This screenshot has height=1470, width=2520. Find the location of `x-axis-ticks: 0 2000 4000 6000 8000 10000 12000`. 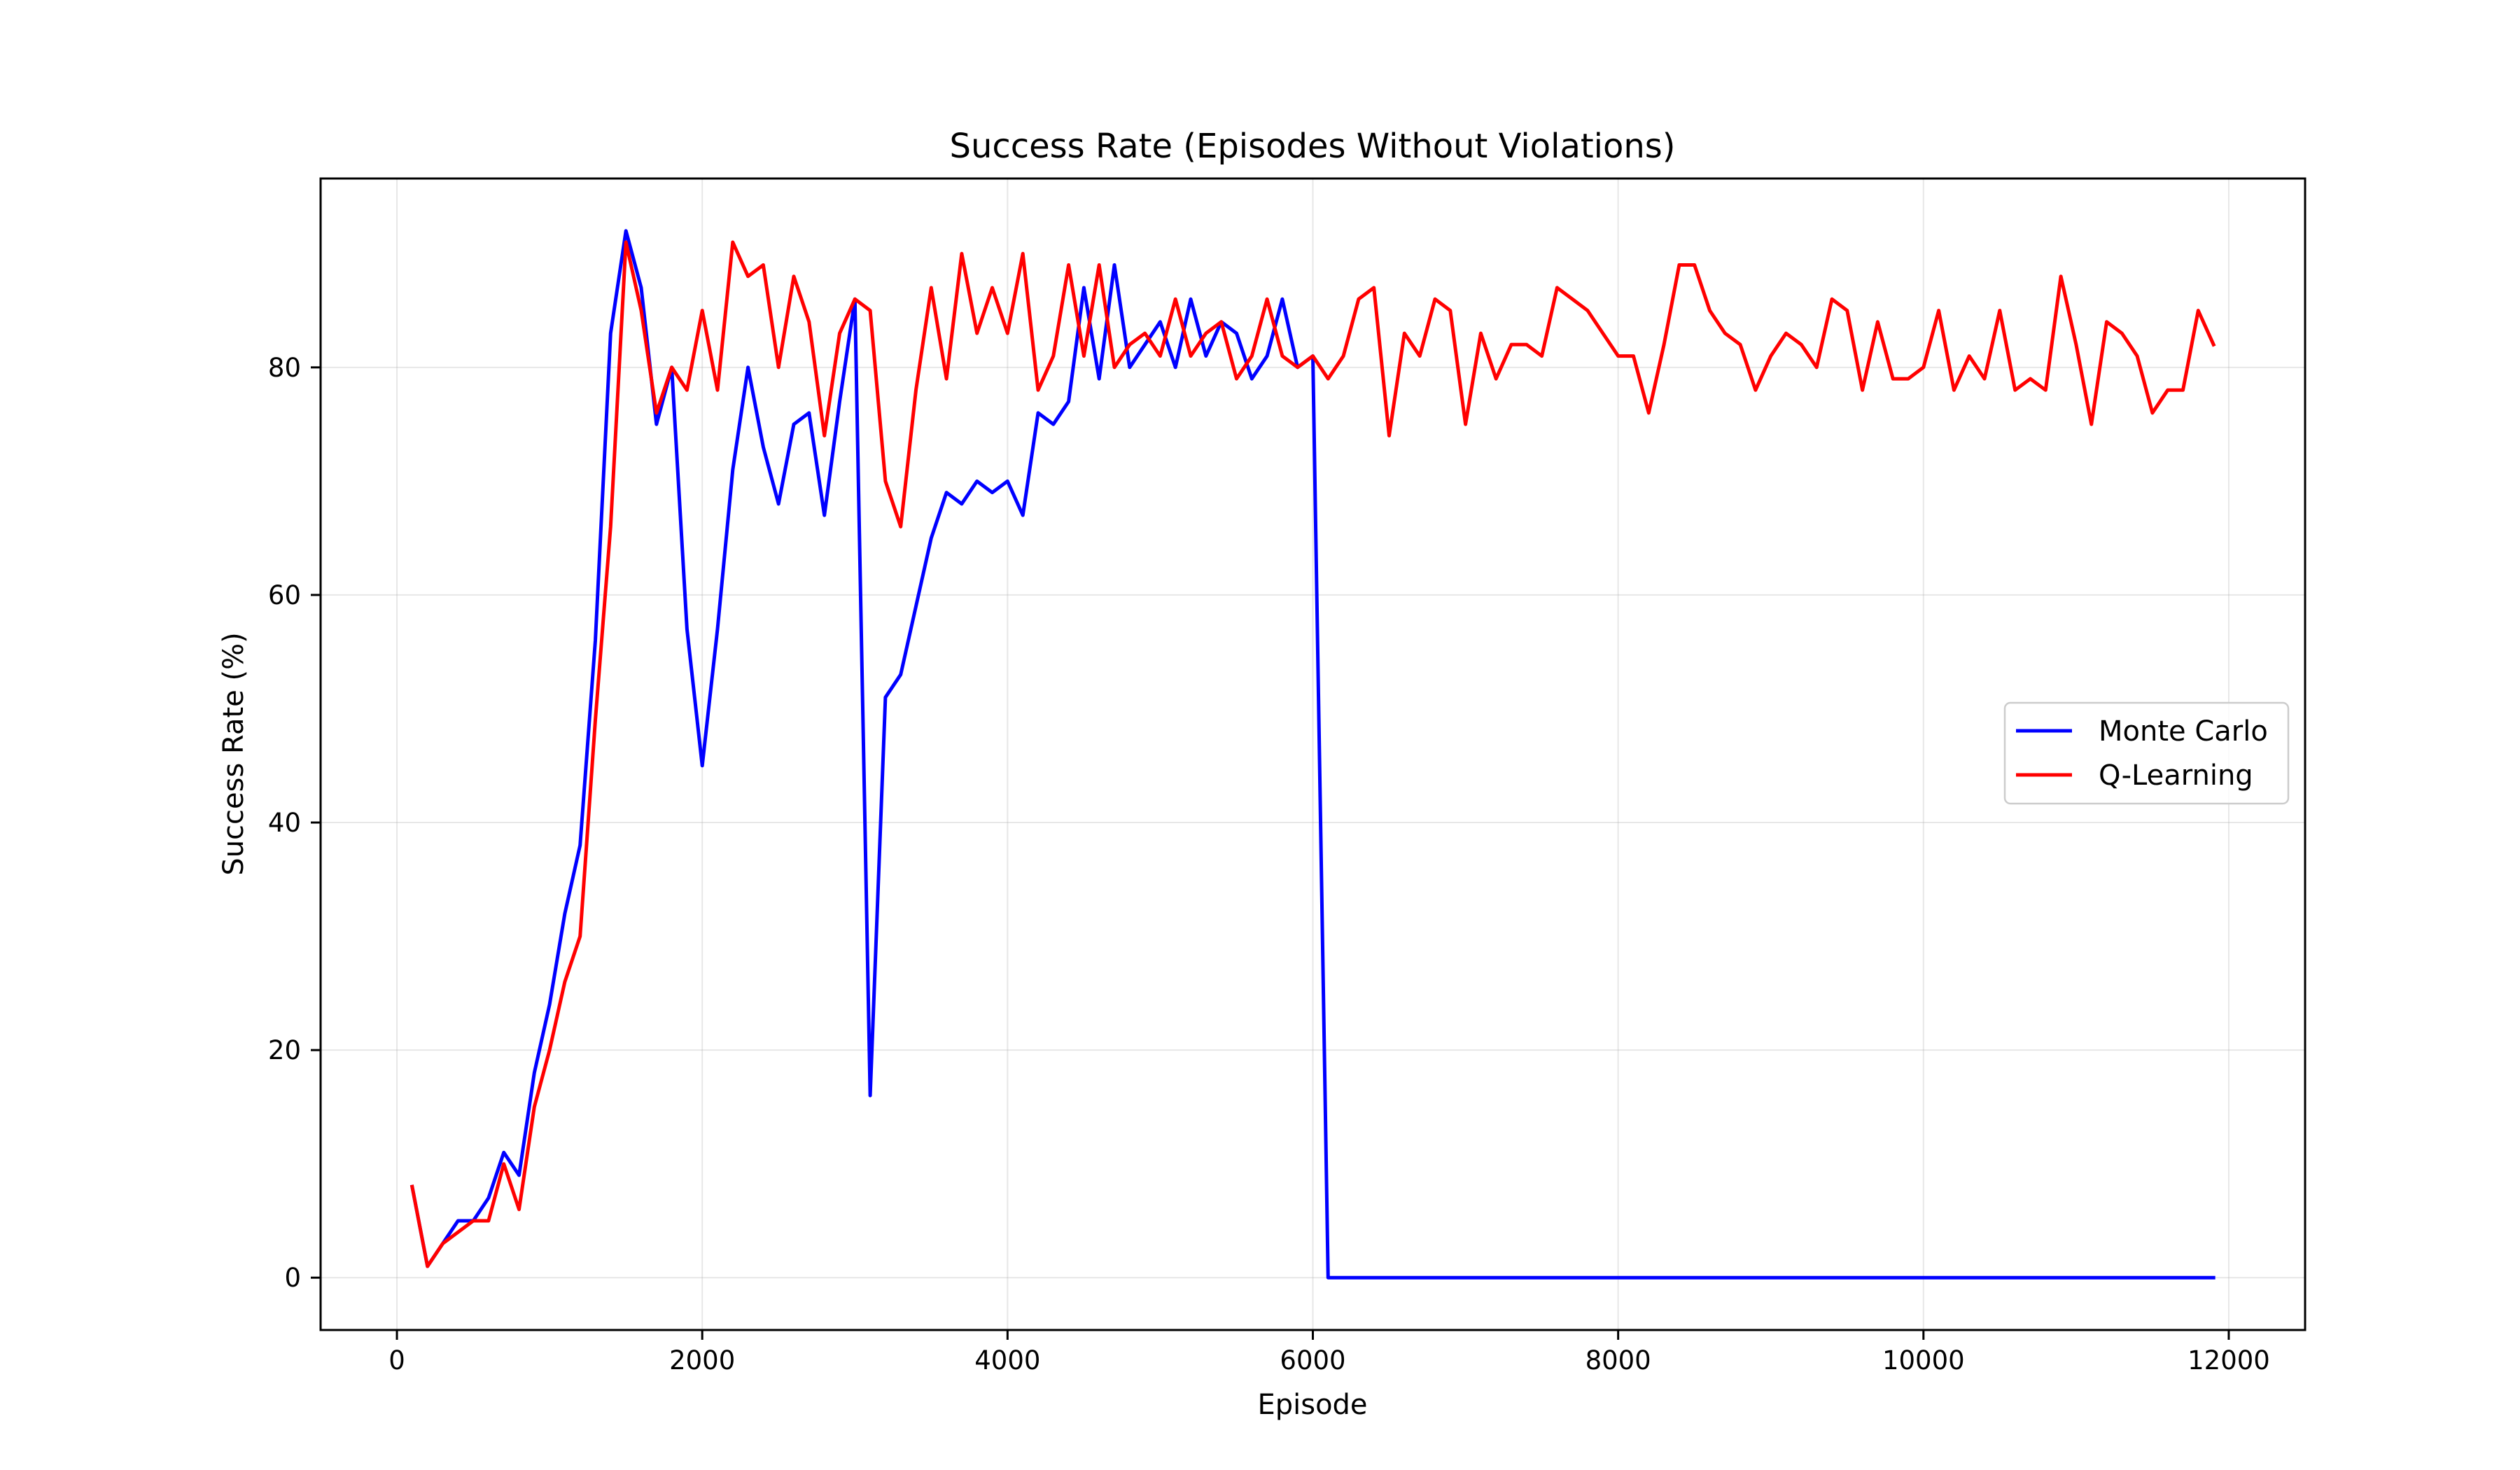

x-axis-ticks: 0 2000 4000 6000 8000 10000 12000 is located at coordinates (1329, 1353).